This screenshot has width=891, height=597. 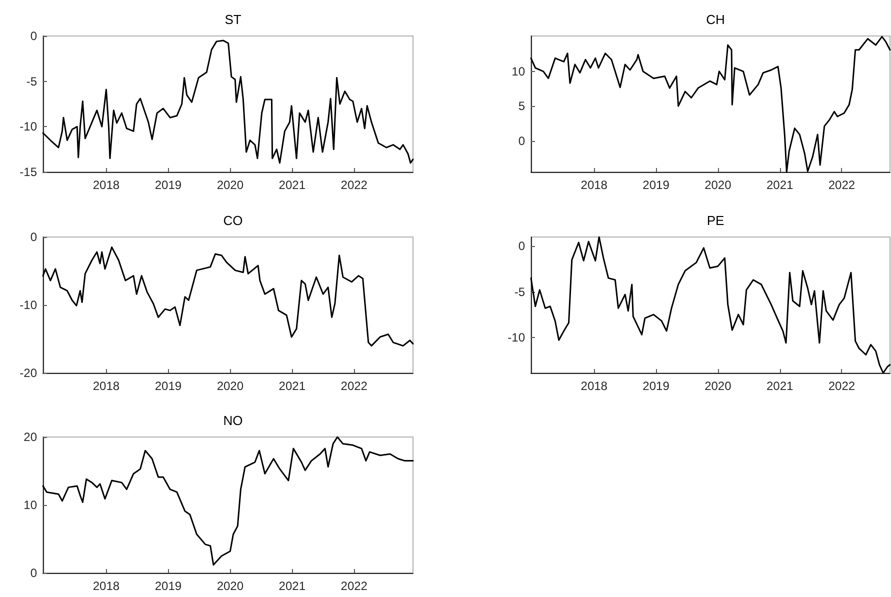 What do you see at coordinates (29, 172) in the screenshot?
I see `y-tick-label: -15` at bounding box center [29, 172].